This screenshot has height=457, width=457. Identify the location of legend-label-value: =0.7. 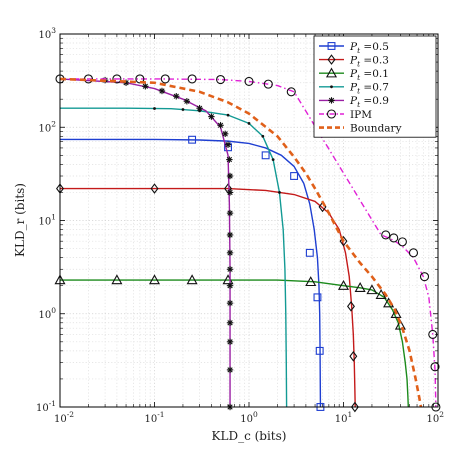
(374, 88).